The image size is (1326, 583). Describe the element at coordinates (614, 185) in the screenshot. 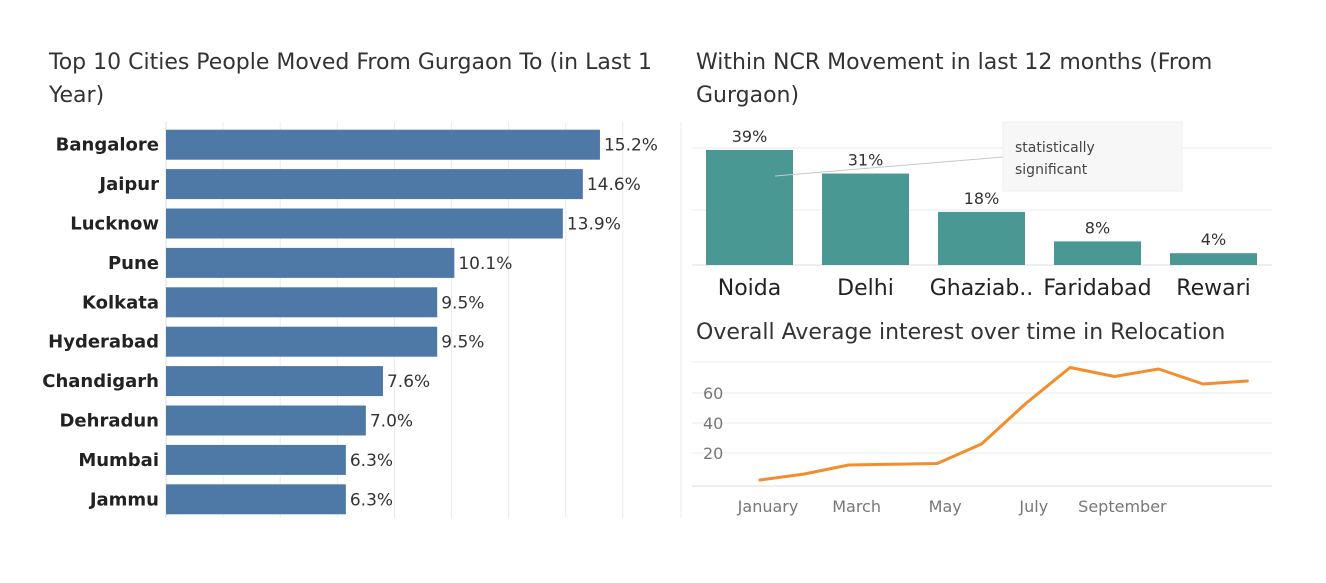

I see `value-label: 14.6%` at that location.